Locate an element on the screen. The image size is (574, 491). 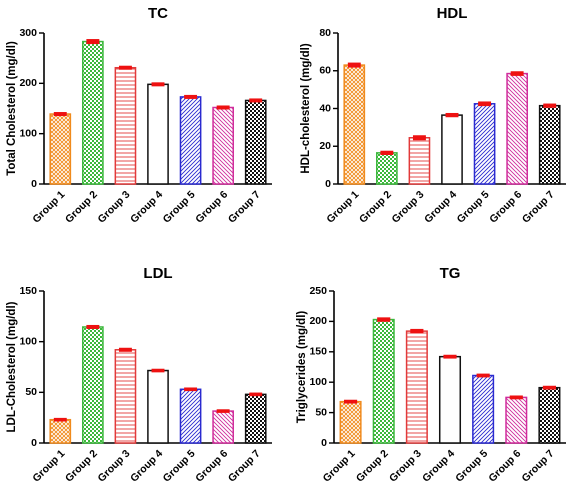
tc-category-label: Group 2 is located at coordinates (81, 206).